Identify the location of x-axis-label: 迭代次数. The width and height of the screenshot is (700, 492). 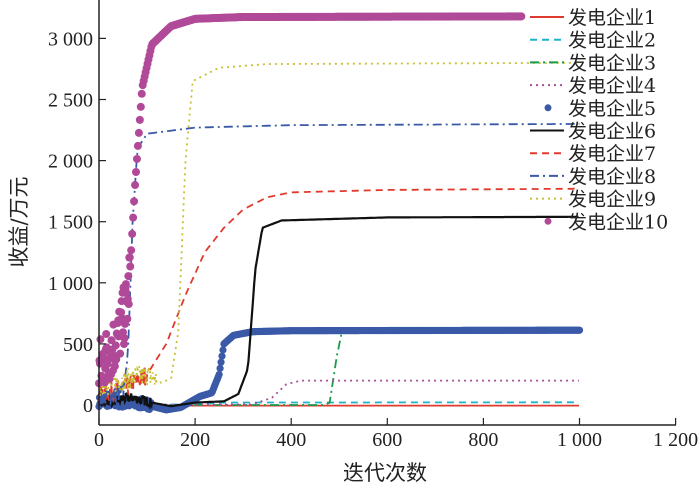
(385, 473).